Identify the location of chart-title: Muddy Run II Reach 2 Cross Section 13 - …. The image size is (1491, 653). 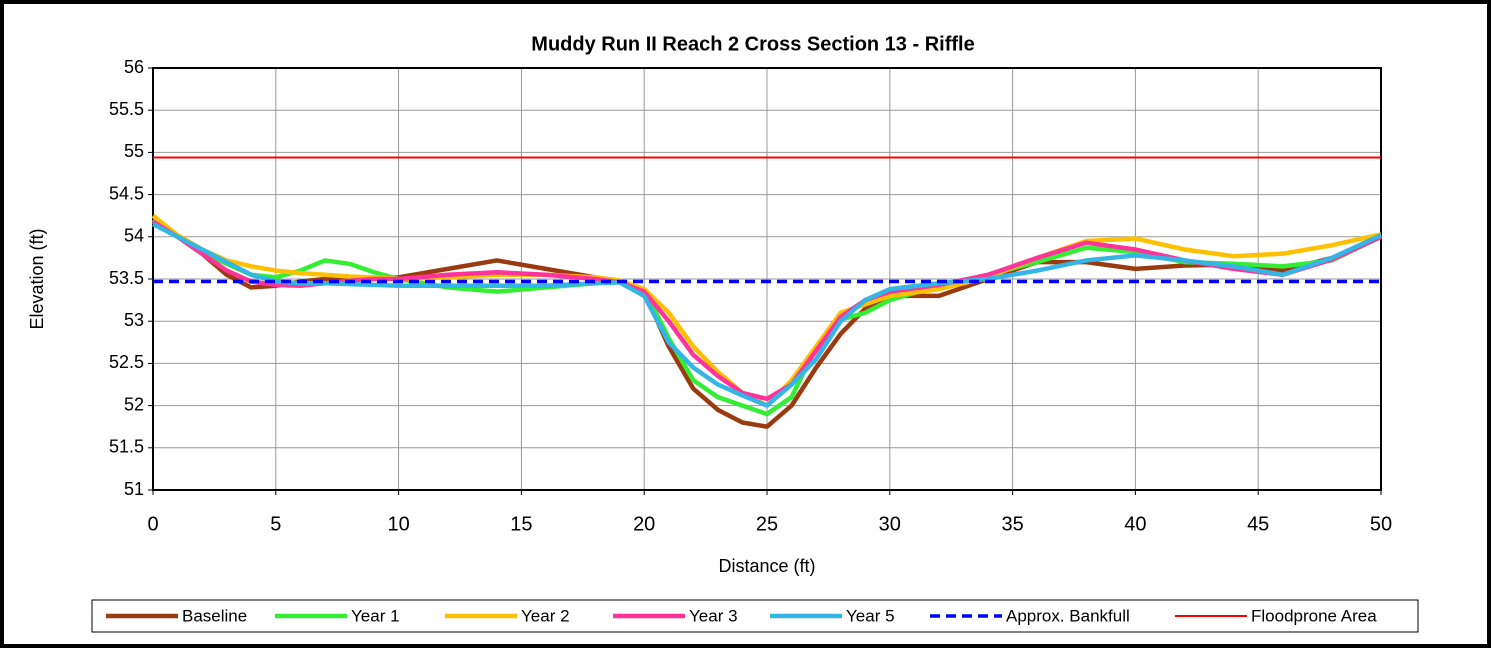
(752, 44).